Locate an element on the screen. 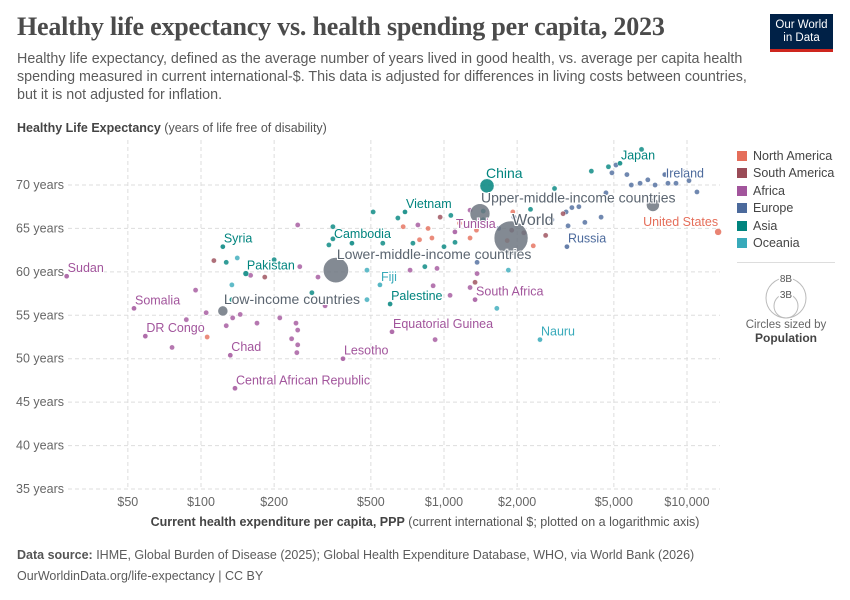 The width and height of the screenshot is (850, 600). legend-item: North America is located at coordinates (785, 156).